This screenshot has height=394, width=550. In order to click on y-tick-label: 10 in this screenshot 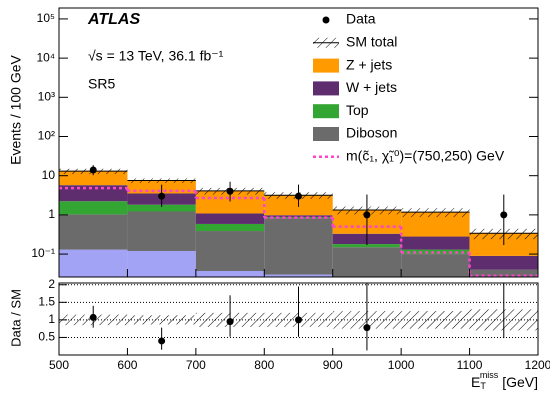, I will do `click(49, 175)`.